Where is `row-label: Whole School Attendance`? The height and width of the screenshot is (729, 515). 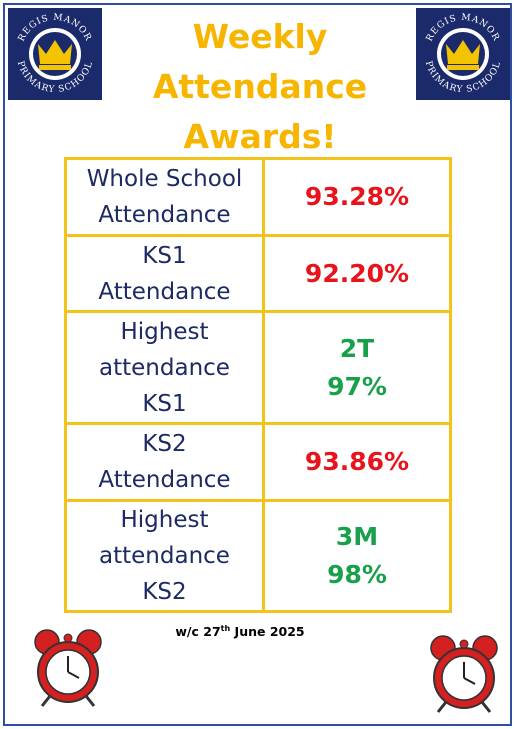 row-label: Whole School Attendance is located at coordinates (164, 197).